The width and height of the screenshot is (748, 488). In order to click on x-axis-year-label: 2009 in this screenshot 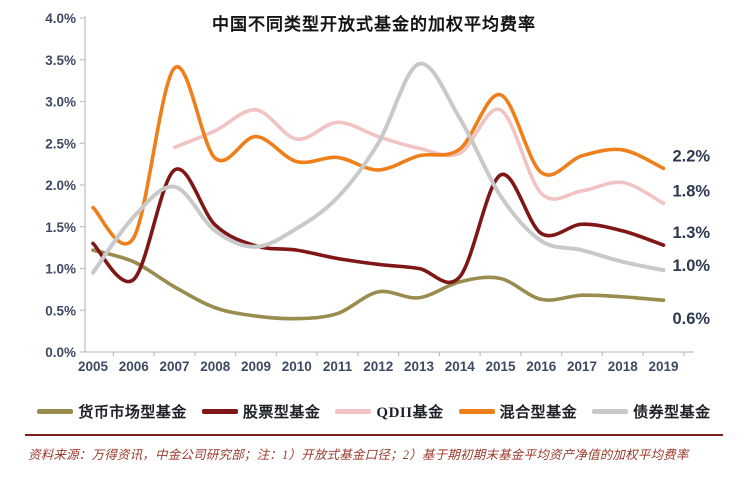, I will do `click(256, 366)`.